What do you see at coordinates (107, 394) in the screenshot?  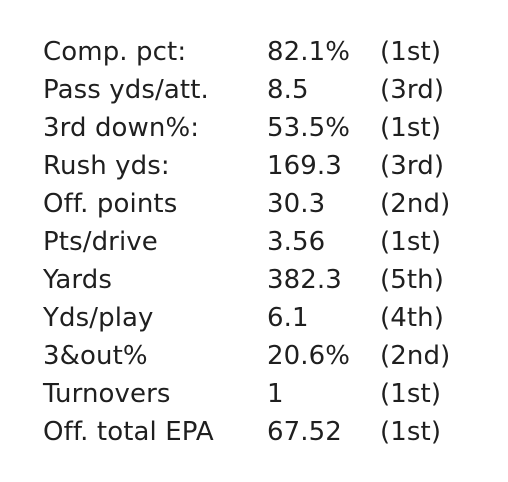 I see `stat-label: Turnovers` at bounding box center [107, 394].